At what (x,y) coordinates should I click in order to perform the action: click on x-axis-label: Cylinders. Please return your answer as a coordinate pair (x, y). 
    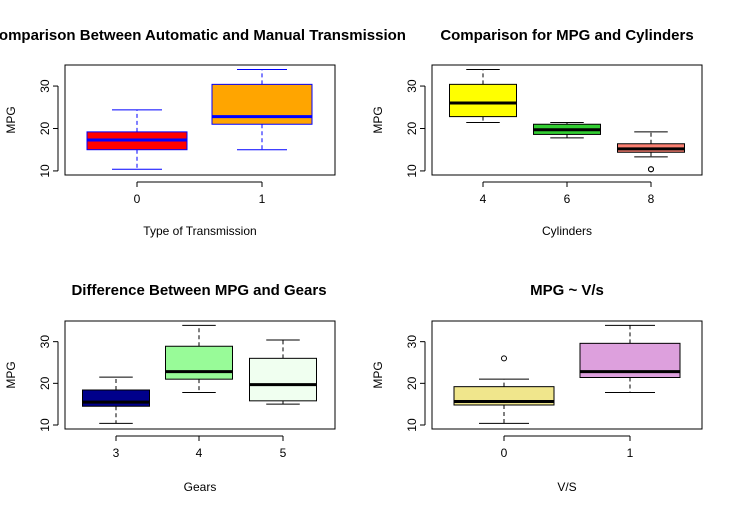
    Looking at the image, I should click on (567, 231).